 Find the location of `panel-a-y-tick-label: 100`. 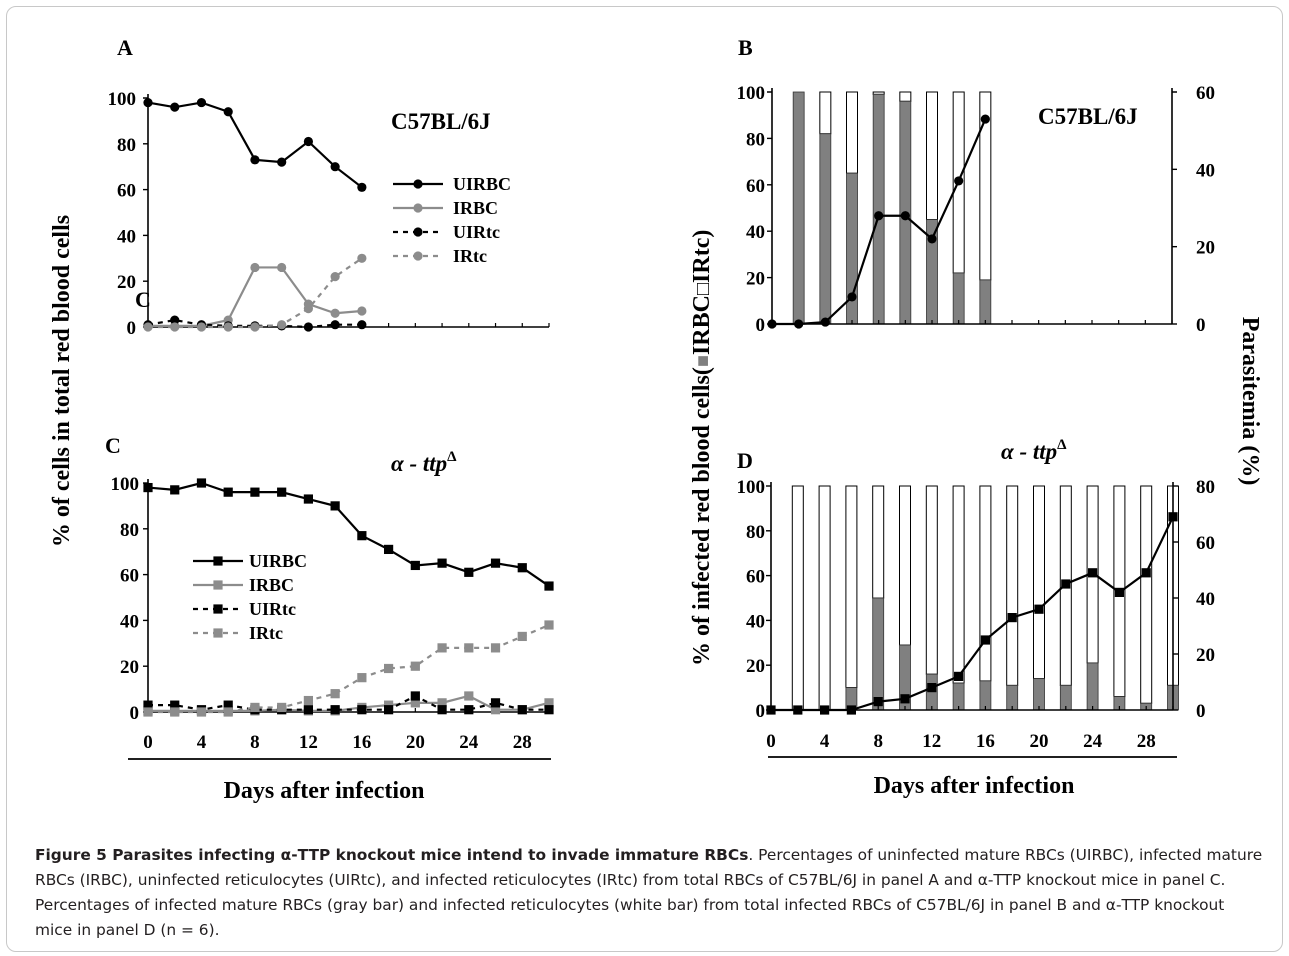

panel-a-y-tick-label: 100 is located at coordinates (122, 99).